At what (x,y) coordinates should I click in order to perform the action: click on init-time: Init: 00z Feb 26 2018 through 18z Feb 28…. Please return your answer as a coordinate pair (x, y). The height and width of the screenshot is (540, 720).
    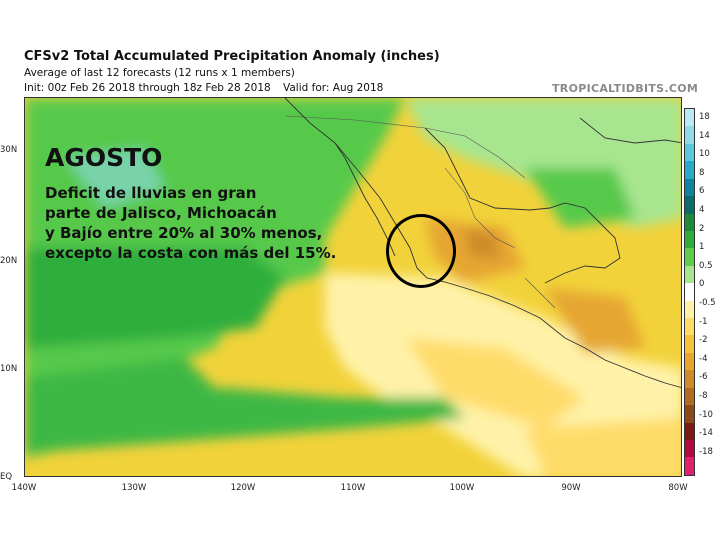
    Looking at the image, I should click on (147, 88).